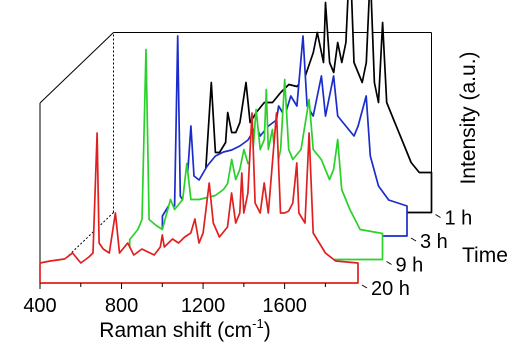 This screenshot has width=513, height=347. Describe the element at coordinates (184, 329) in the screenshot. I see `x-axis-label: Raman shift (cm-1)` at that location.